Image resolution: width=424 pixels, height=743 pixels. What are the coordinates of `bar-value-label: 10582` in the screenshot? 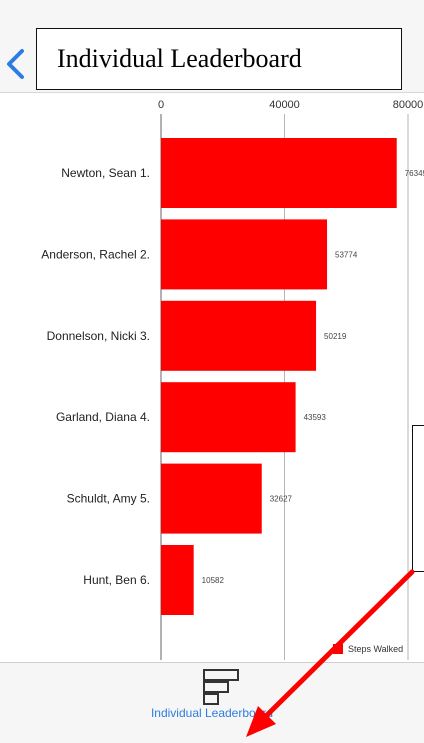 It's located at (213, 580).